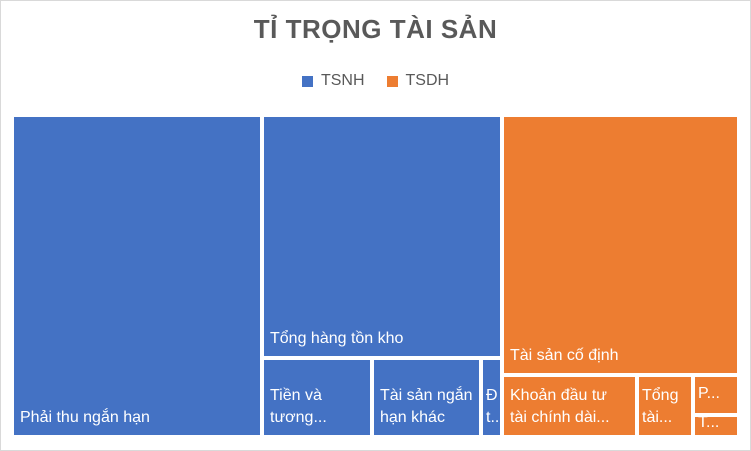  Describe the element at coordinates (392, 81) in the screenshot. I see `legend-swatch-tsdh` at that location.